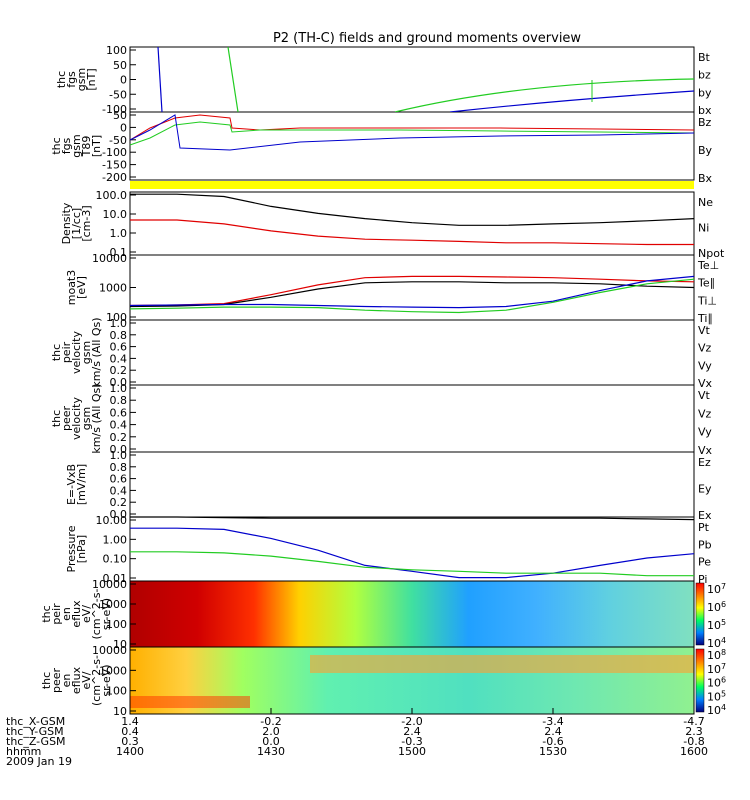 This screenshot has width=750, height=800. What do you see at coordinates (96, 352) in the screenshot?
I see `y-axis-label: km/s (All Qs)` at bounding box center [96, 352].